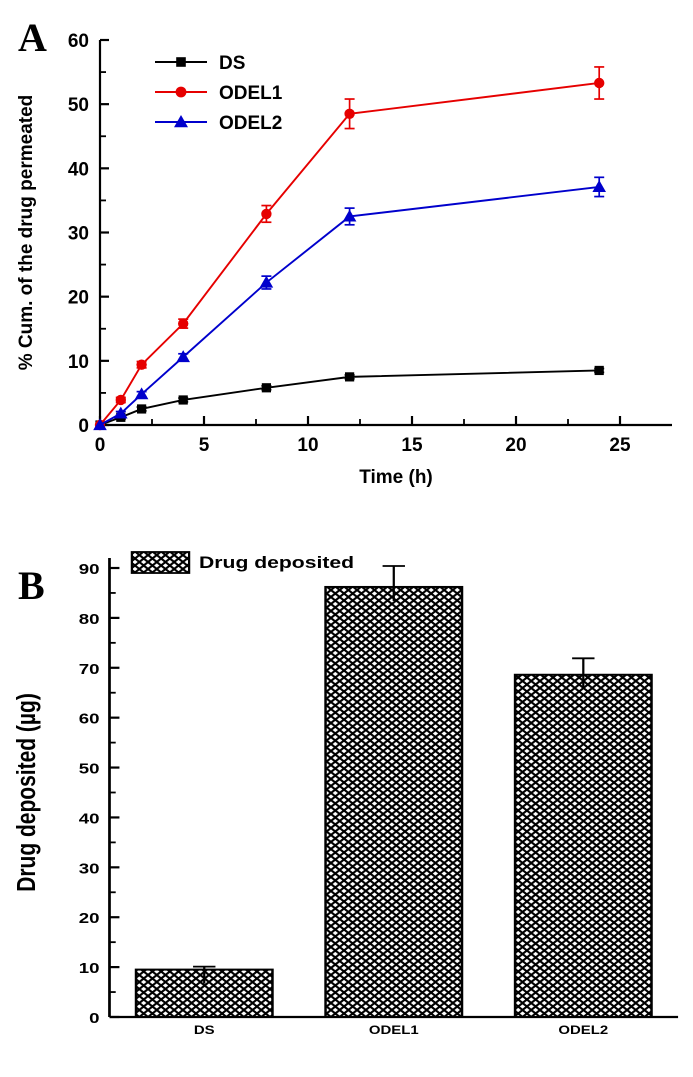 The image size is (693, 1077). What do you see at coordinates (89, 968) in the screenshot?
I see `y-tick-label-b: 10` at bounding box center [89, 968].